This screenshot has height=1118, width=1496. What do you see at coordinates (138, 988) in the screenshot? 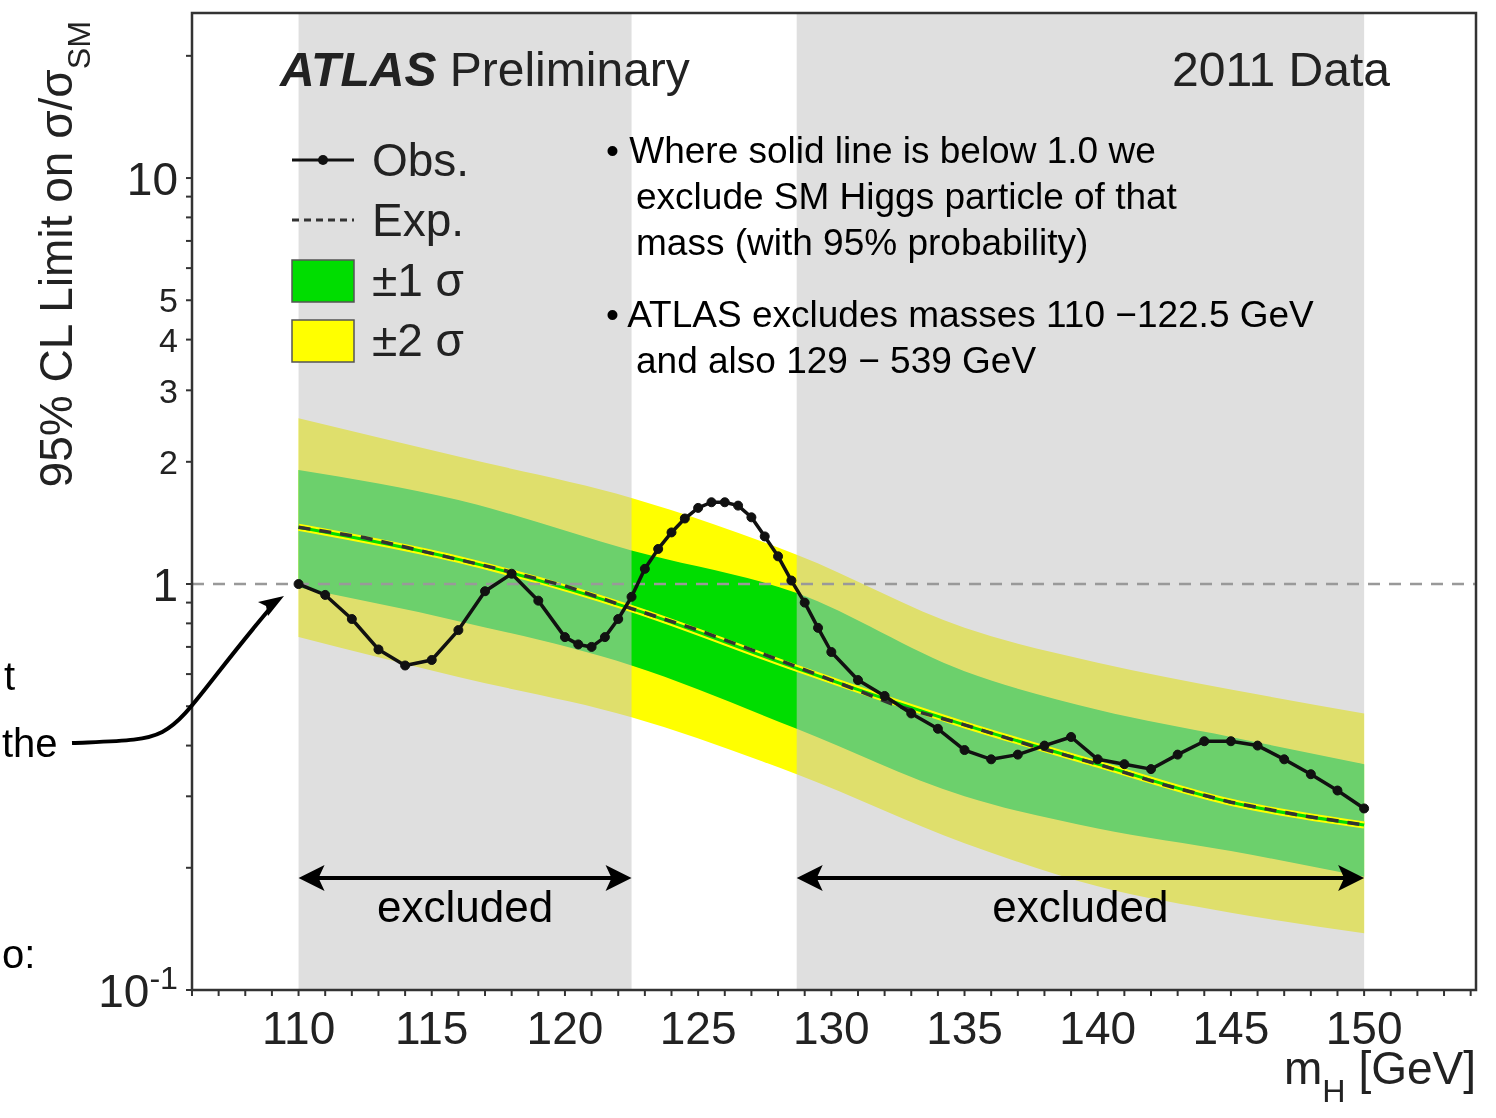
I see `y-tick-label: 10$^{-1}$` at bounding box center [138, 988].